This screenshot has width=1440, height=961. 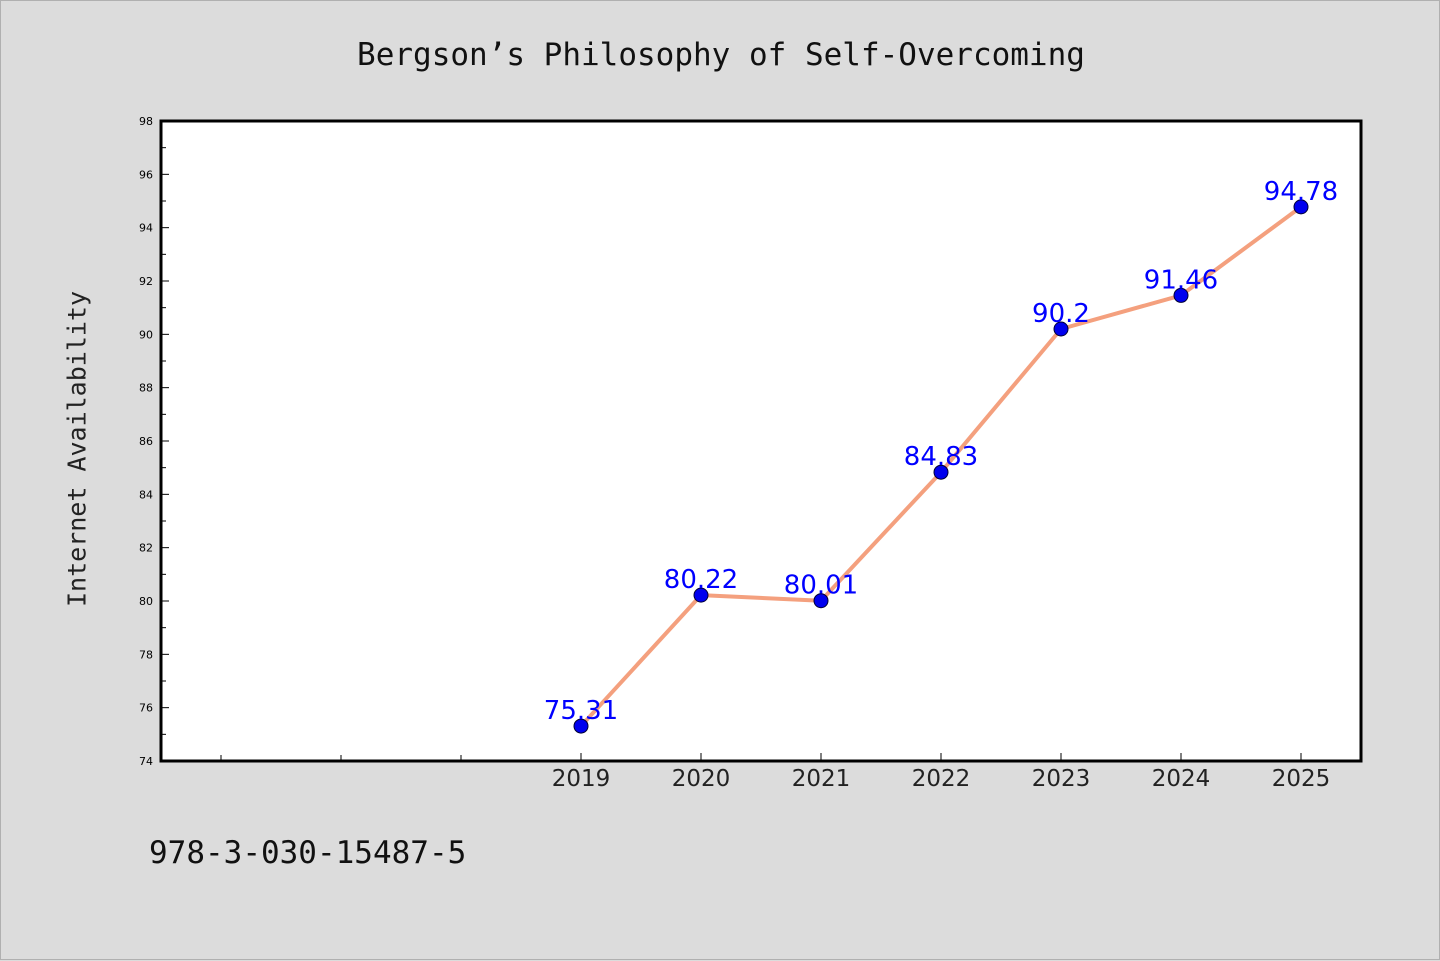 I want to click on y-tick-label: 76, so click(x=146, y=708).